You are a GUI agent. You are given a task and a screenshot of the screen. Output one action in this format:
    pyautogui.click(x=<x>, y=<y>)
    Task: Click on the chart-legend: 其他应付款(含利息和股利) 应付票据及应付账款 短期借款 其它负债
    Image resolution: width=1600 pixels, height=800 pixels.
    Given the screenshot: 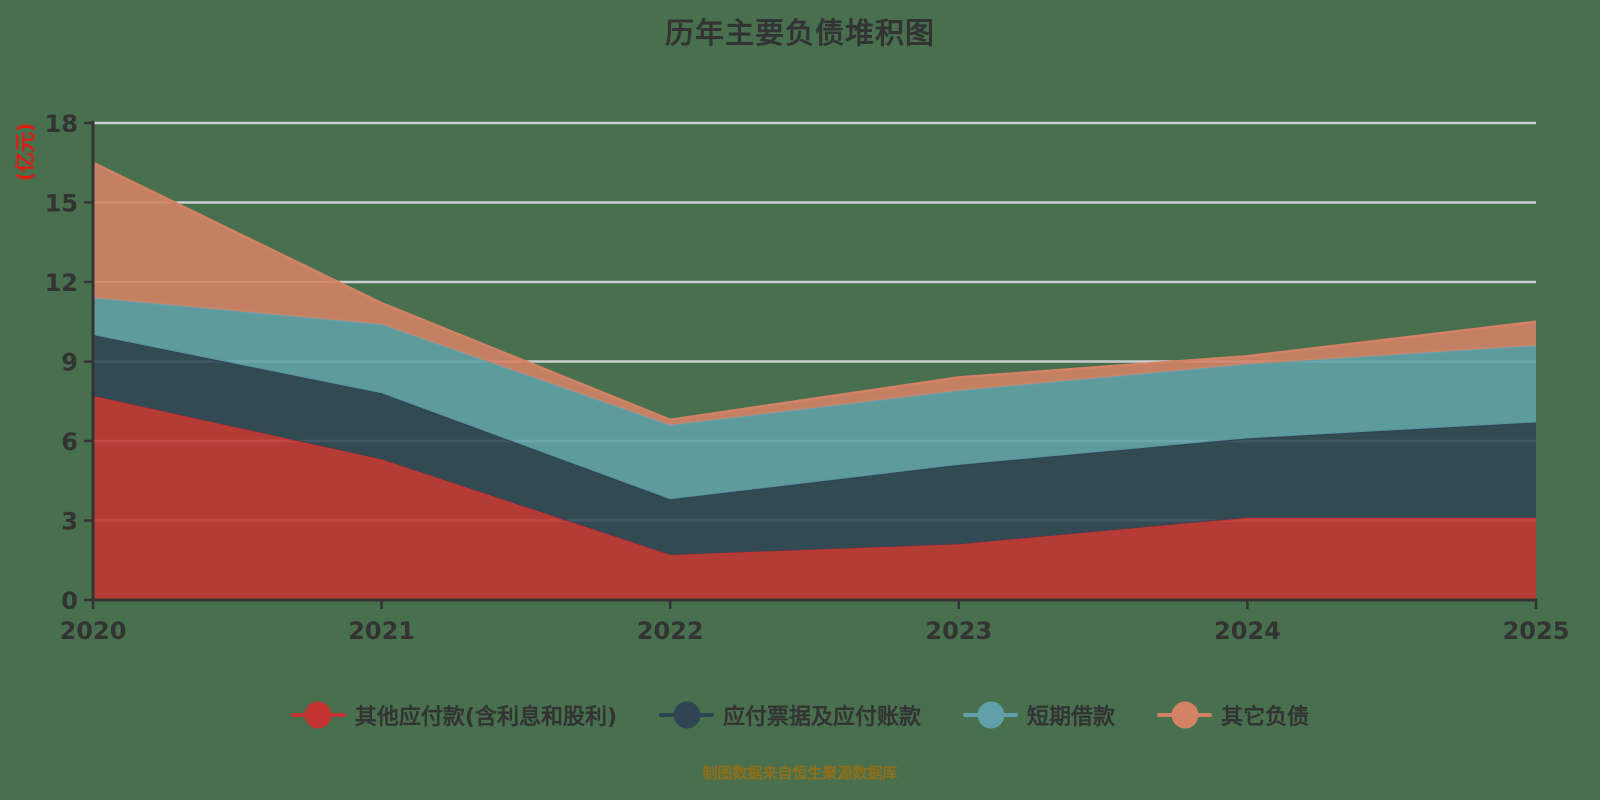 What is the action you would take?
    pyautogui.click(x=800, y=715)
    